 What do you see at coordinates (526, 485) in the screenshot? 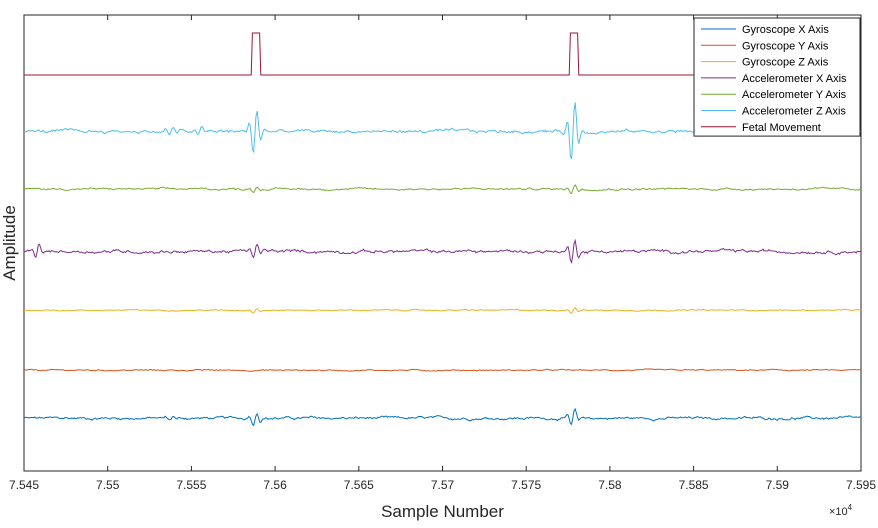
I see `x-tick-label-6: 7.575` at bounding box center [526, 485].